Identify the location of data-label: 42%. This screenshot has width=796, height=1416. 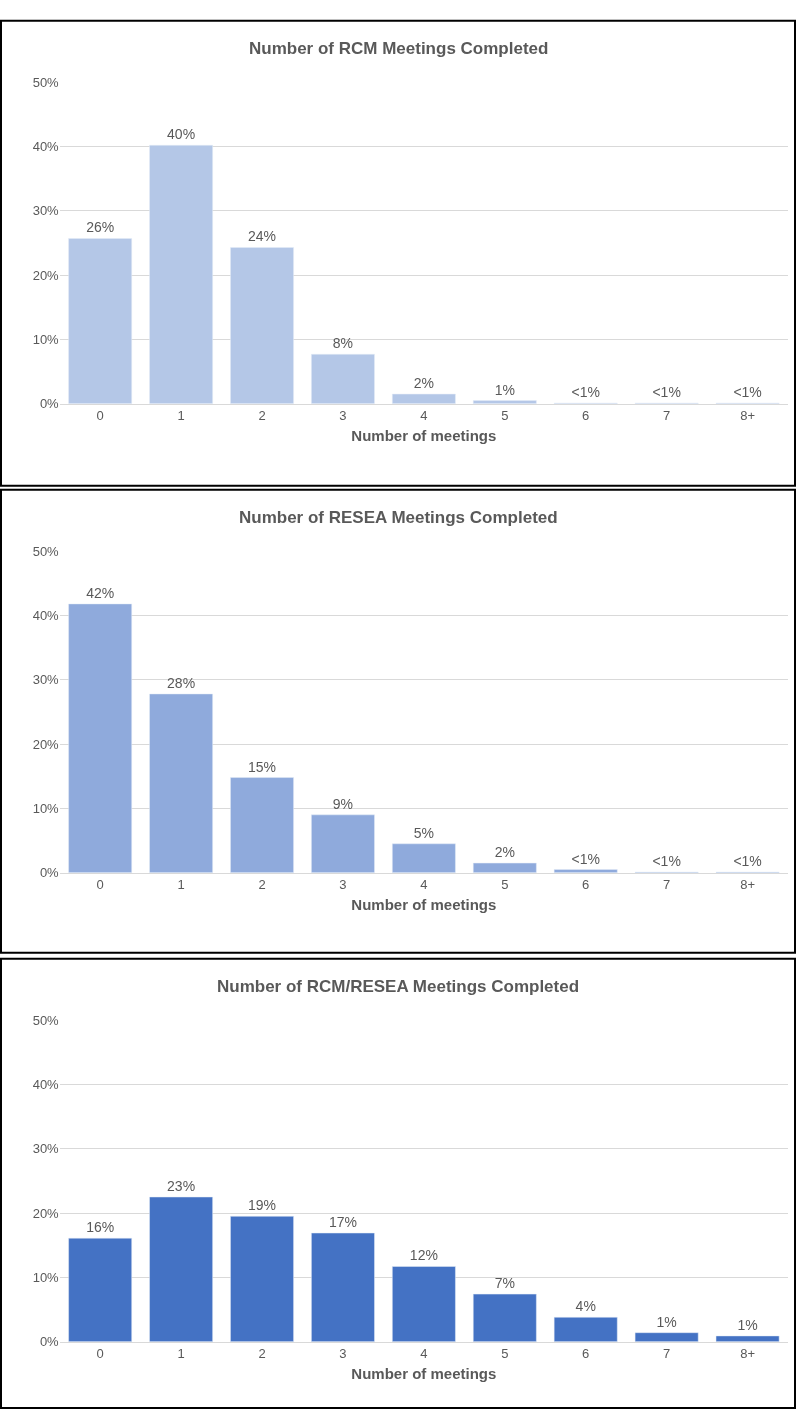
(100, 592).